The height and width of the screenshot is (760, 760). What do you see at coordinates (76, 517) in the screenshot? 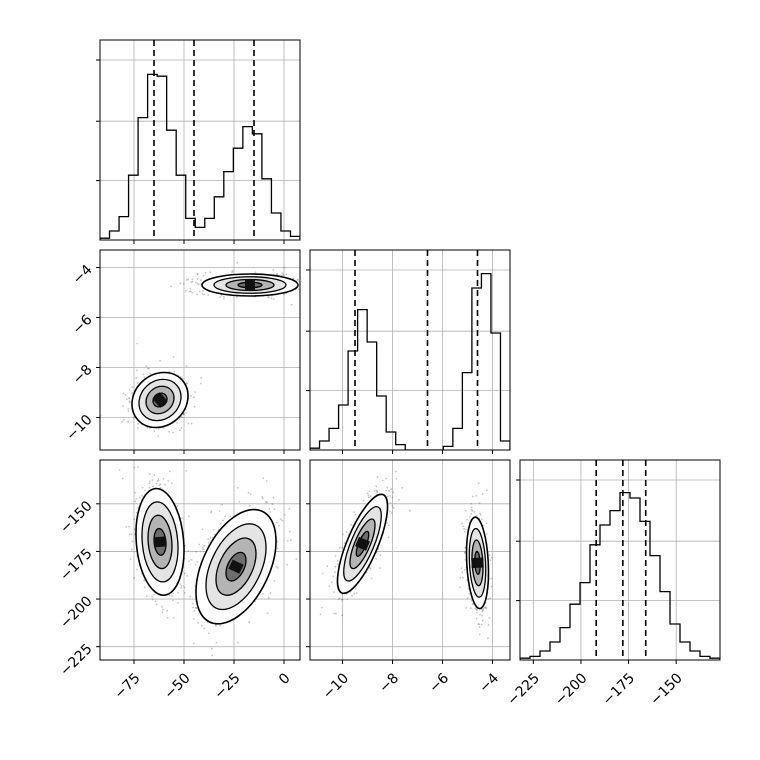
I see `y-tick-label: −150` at bounding box center [76, 517].